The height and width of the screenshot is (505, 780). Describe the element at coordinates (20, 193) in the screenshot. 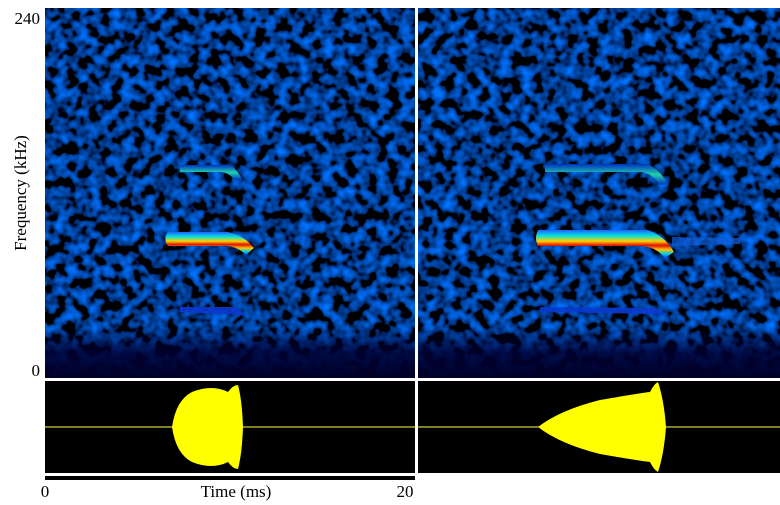

I see `y-axis-label: Frequency (kHz)` at that location.